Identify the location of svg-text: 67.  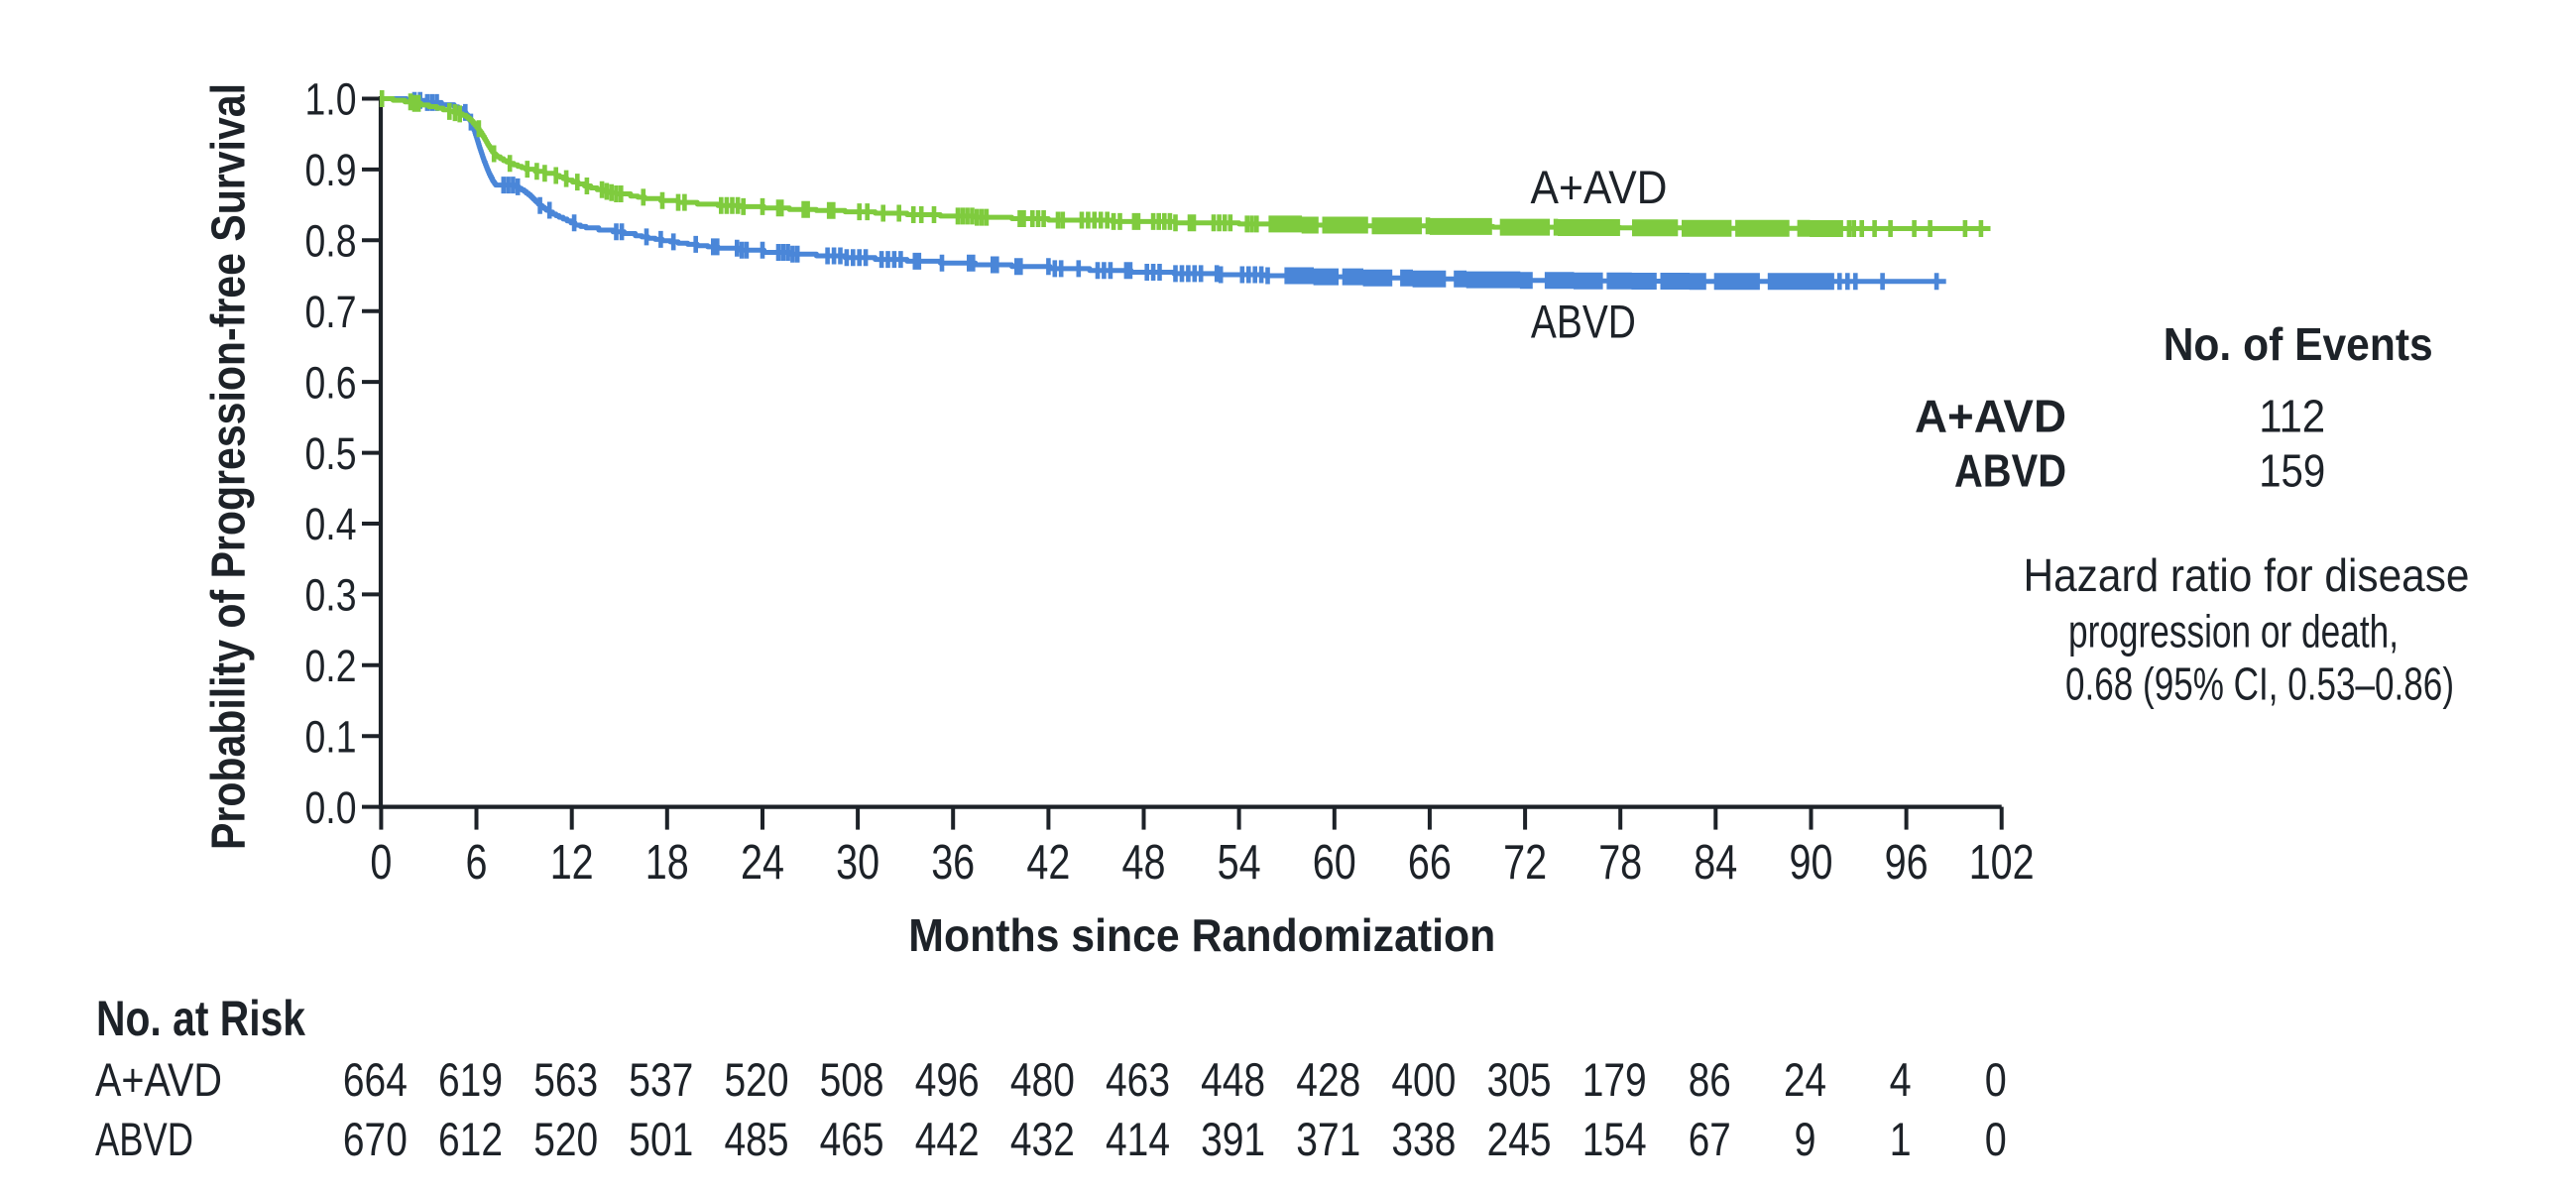
(1710, 1139).